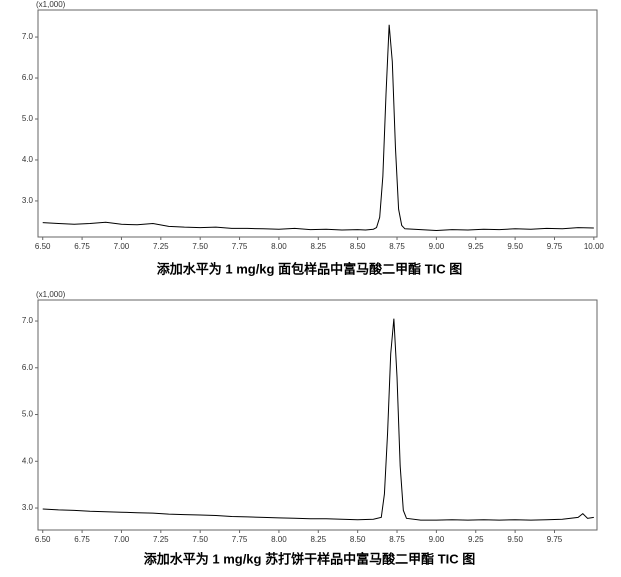 The height and width of the screenshot is (577, 621). Describe the element at coordinates (594, 246) in the screenshot. I see `x-tick-label: 10.00` at that location.